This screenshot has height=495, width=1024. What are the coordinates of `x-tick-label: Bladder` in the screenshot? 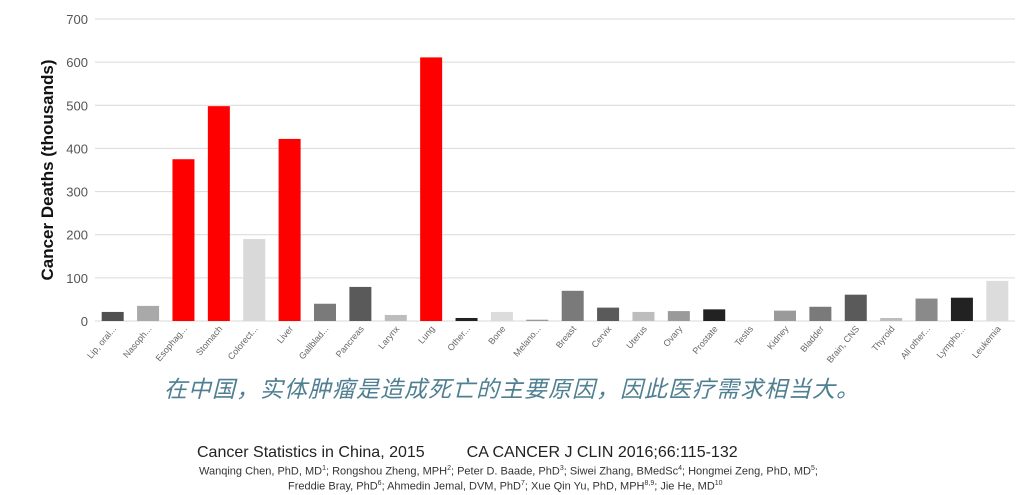 It's located at (812, 339).